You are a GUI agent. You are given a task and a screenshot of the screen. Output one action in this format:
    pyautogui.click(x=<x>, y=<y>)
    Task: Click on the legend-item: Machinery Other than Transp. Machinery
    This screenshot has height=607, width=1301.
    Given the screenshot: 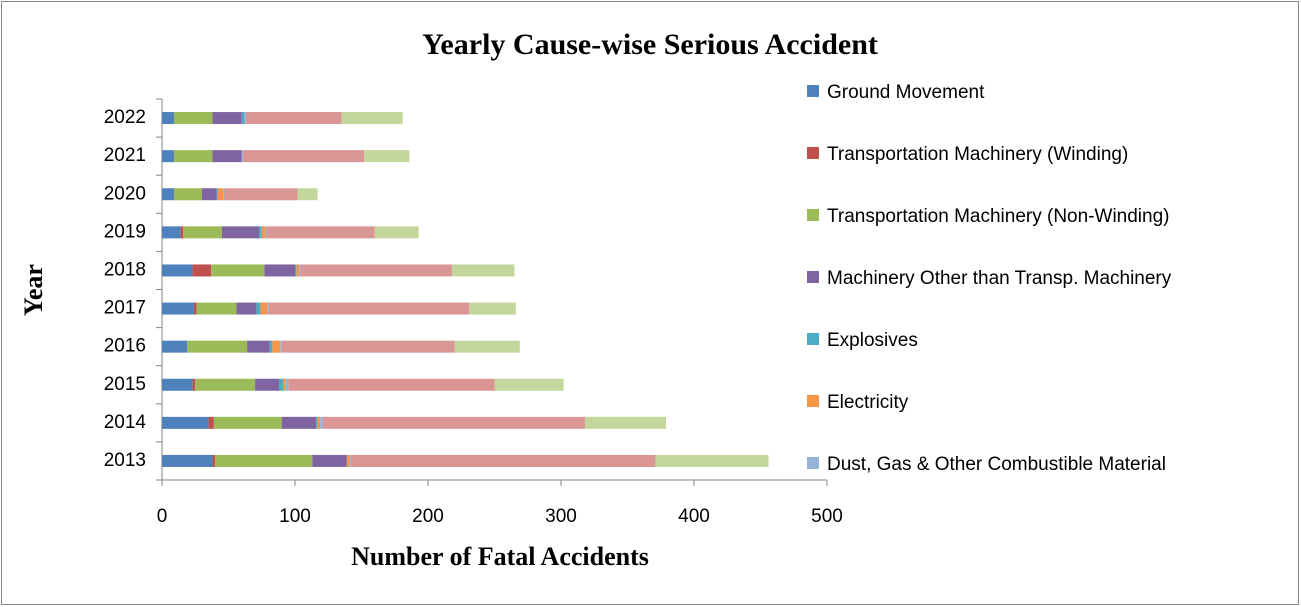 What is the action you would take?
    pyautogui.click(x=1042, y=279)
    